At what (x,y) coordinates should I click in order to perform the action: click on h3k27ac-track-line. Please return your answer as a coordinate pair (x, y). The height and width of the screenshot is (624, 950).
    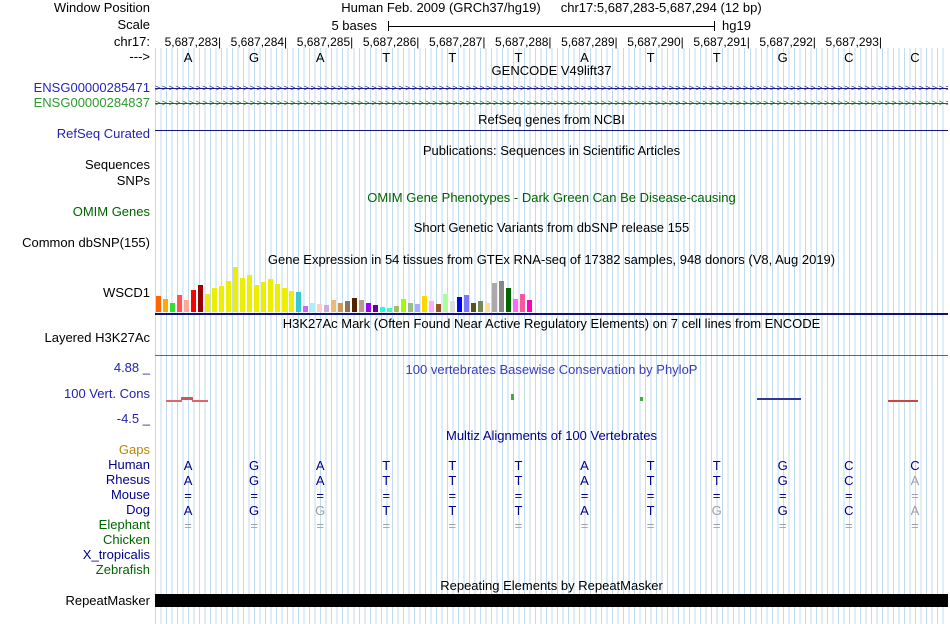
    Looking at the image, I should click on (551, 355).